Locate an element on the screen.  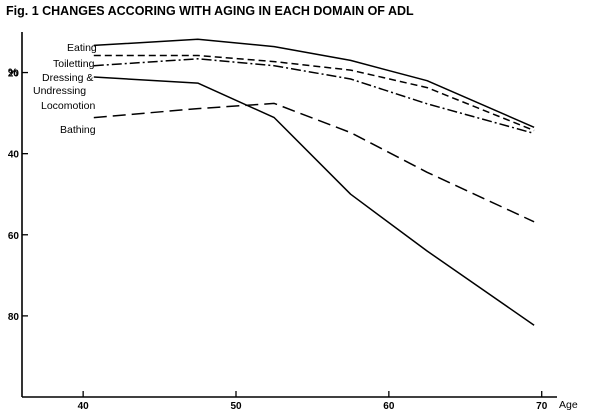
x-tick-label: 60 is located at coordinates (389, 406).